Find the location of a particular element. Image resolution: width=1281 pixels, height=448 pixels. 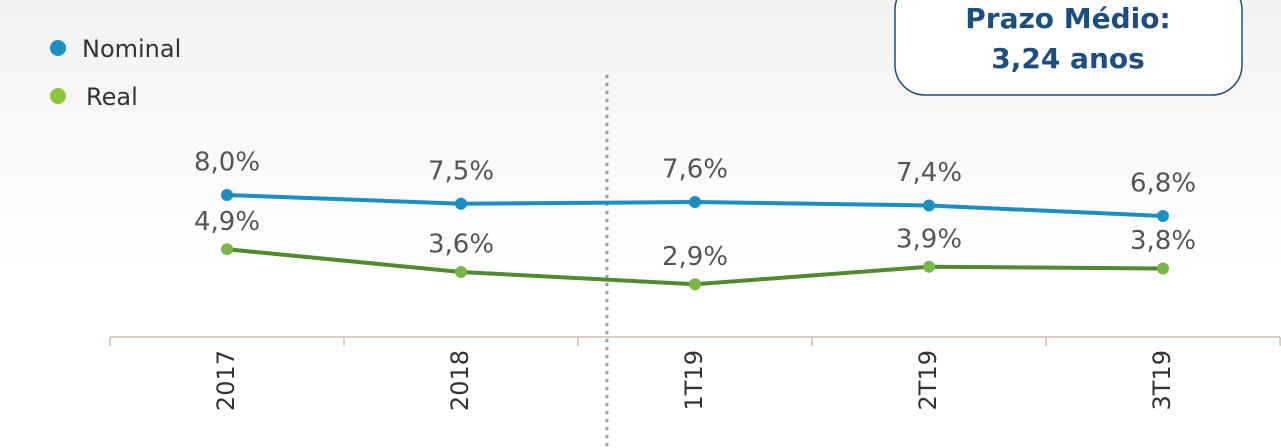

legend-label: Real is located at coordinates (112, 97).